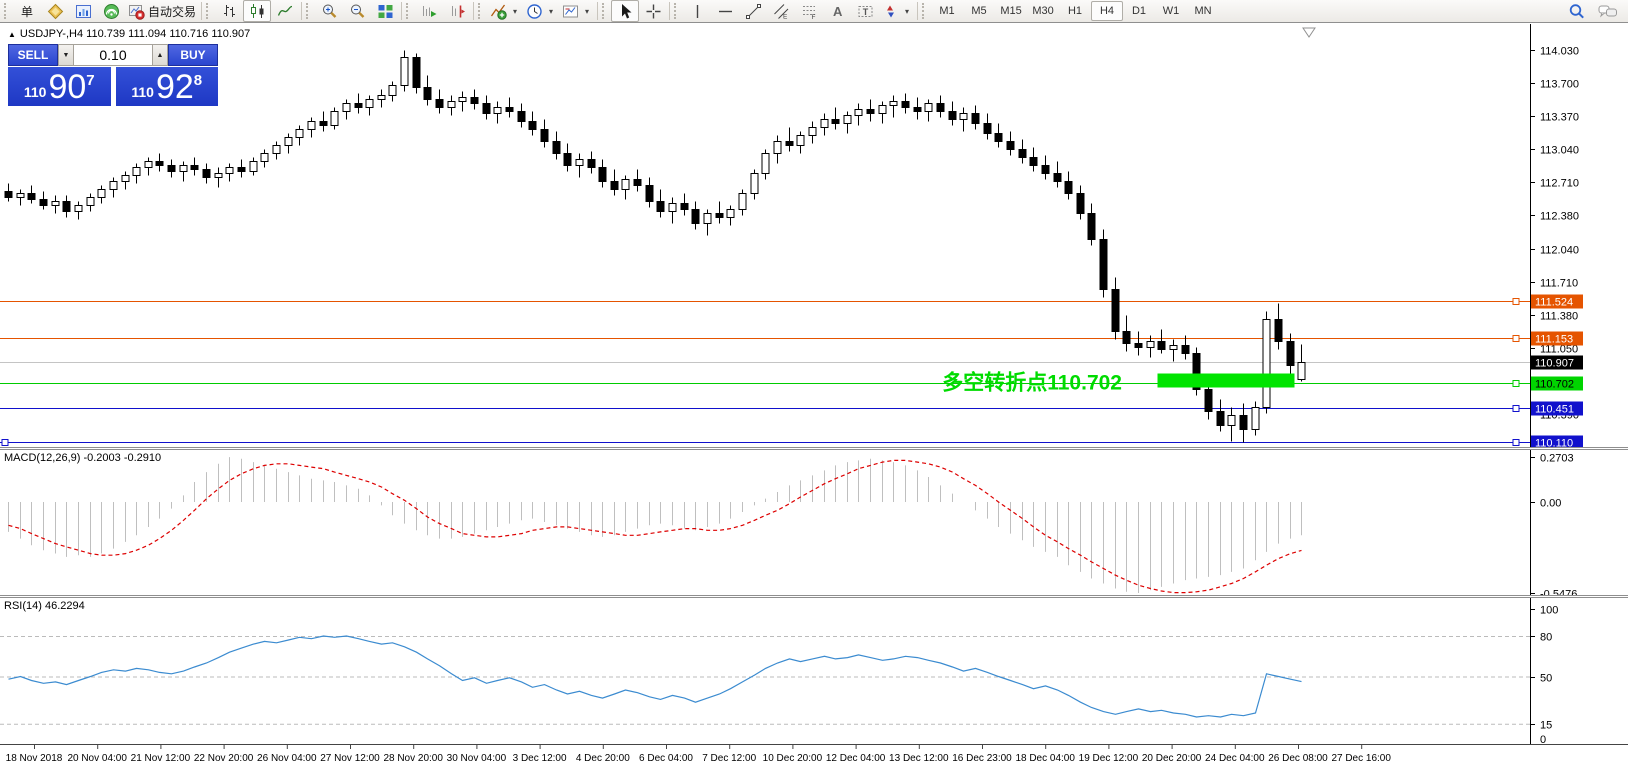  I want to click on new-order-text: 单, so click(27, 11).